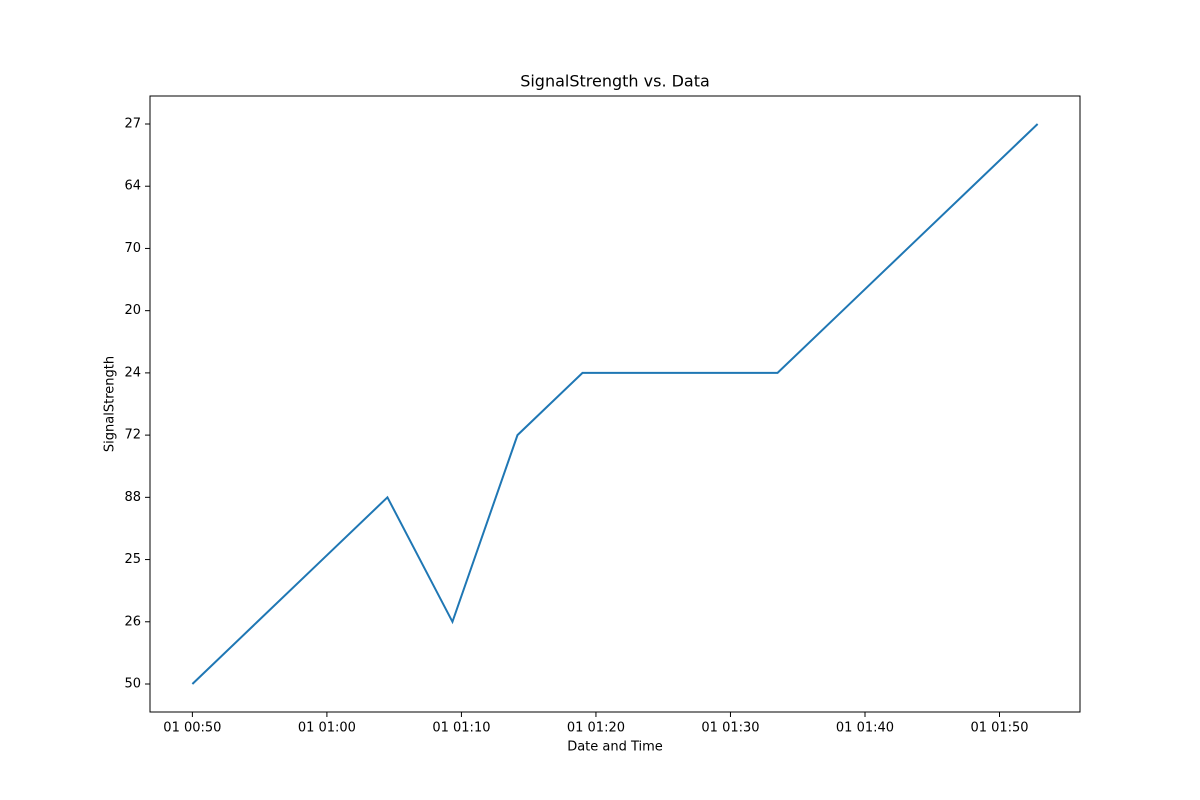 The height and width of the screenshot is (800, 1200). I want to click on y-tick-label: 70, so click(132, 248).